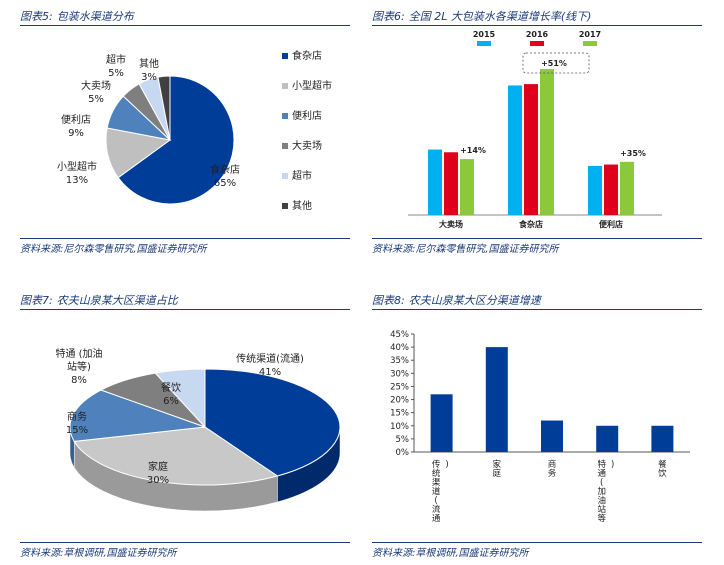  I want to click on legend-entry: 大卖场, so click(307, 145).